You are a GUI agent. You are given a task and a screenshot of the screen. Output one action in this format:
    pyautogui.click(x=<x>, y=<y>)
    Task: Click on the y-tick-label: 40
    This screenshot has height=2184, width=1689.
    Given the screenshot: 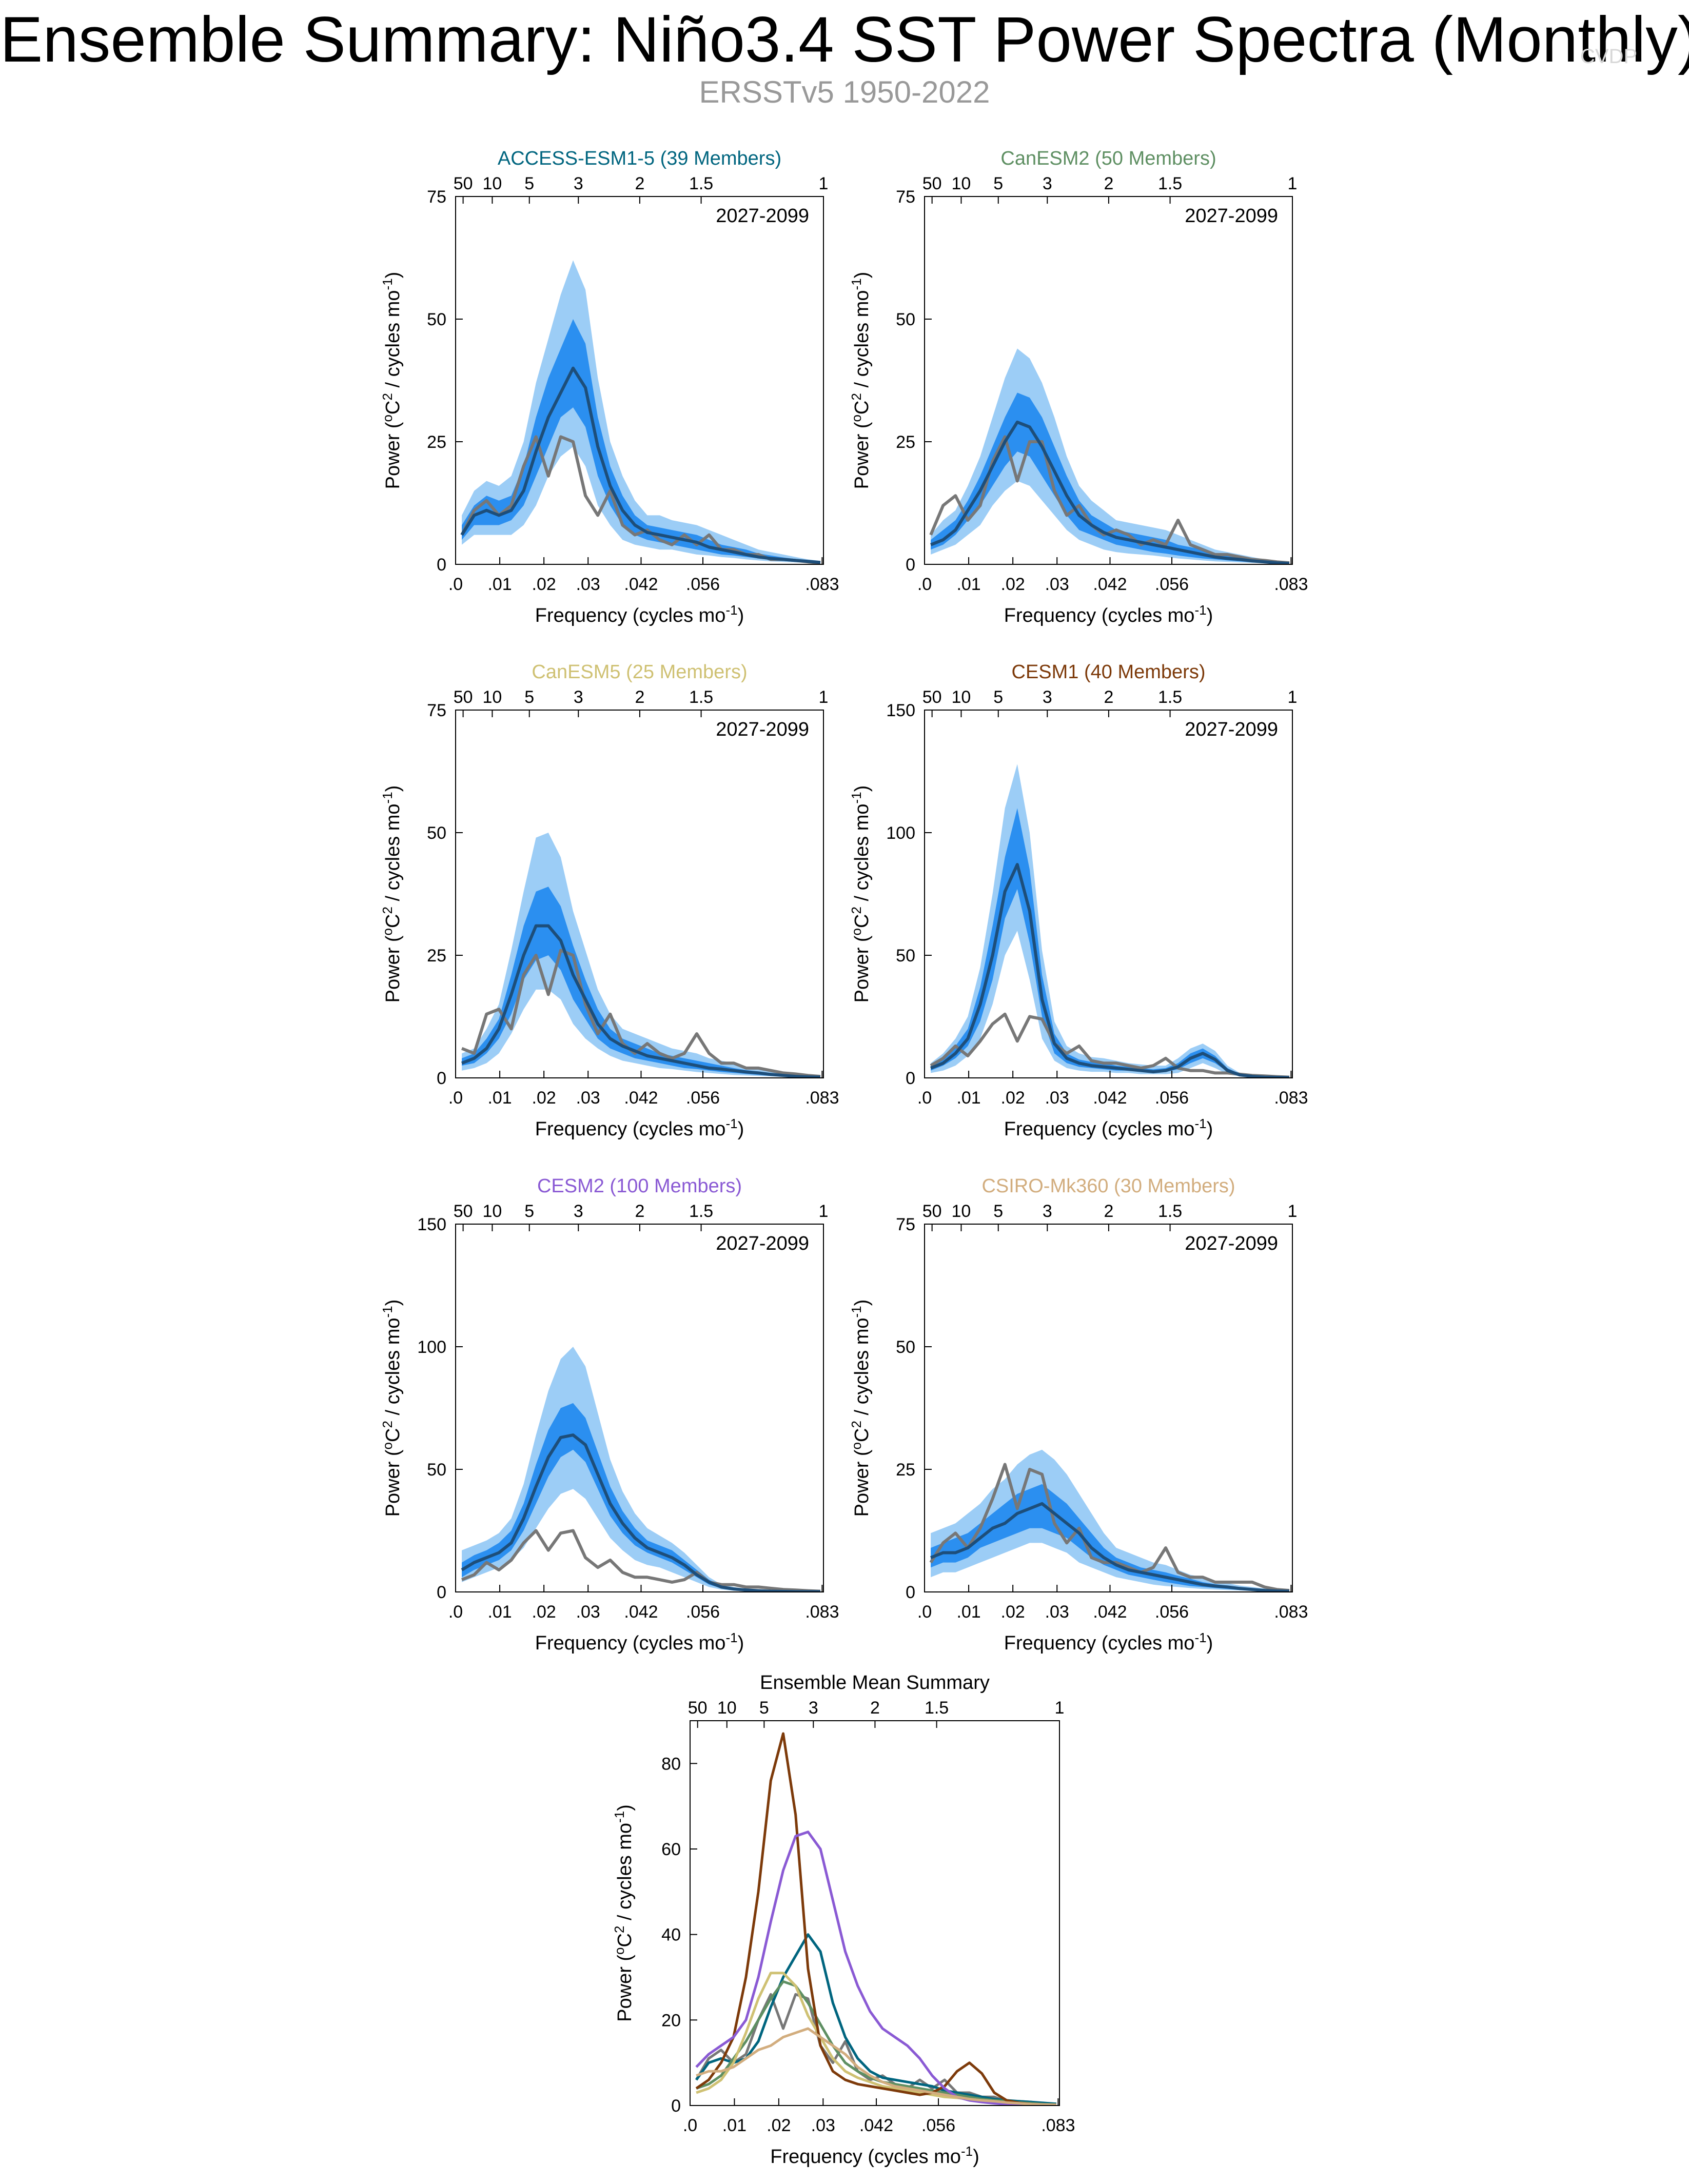 What is the action you would take?
    pyautogui.click(x=671, y=1935)
    